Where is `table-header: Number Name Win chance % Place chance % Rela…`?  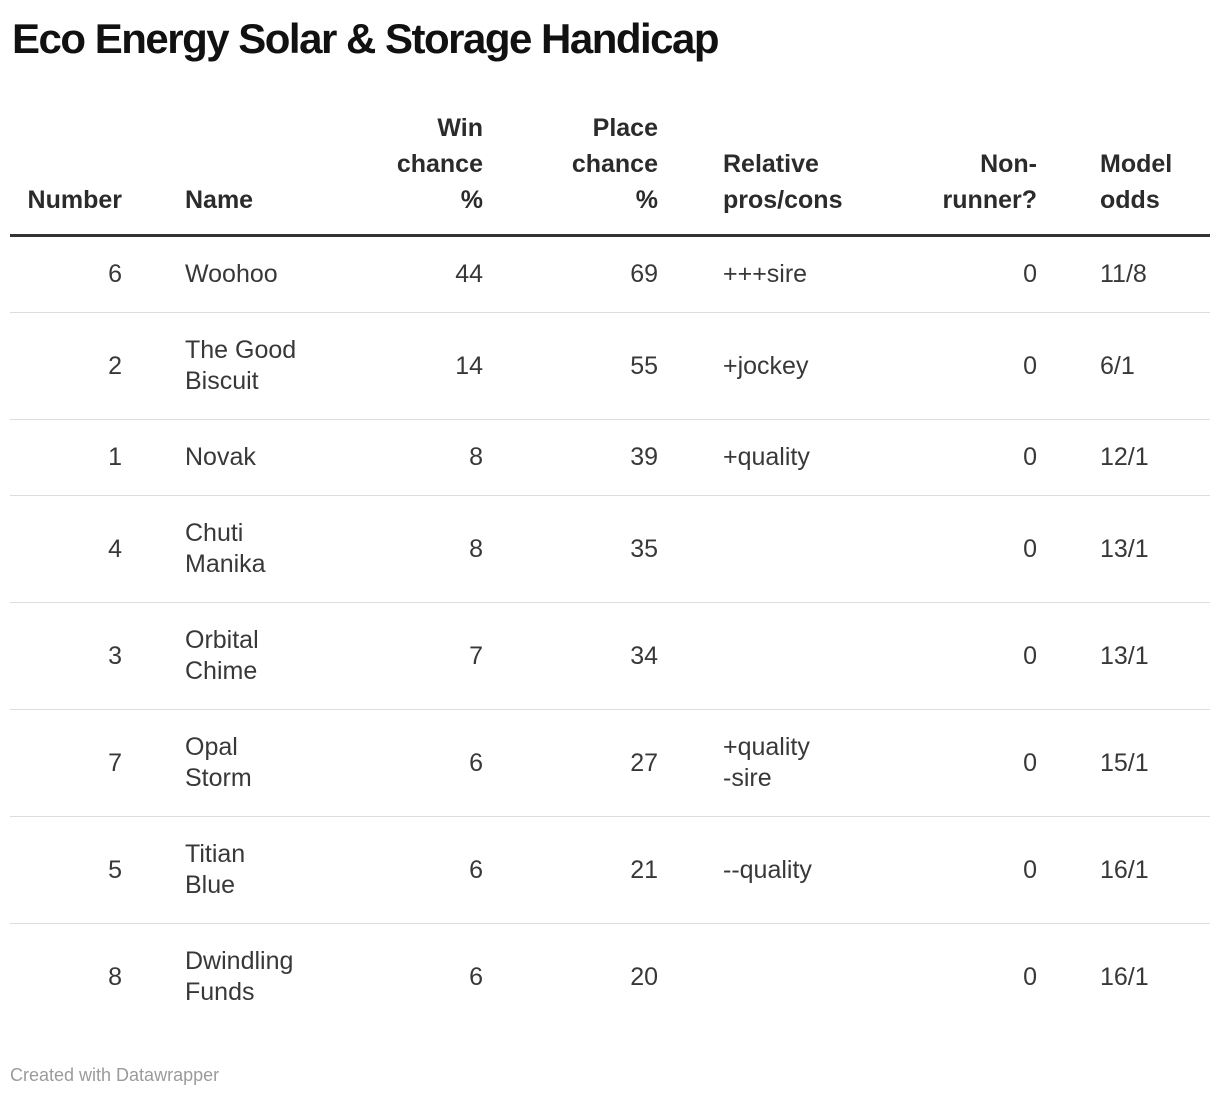 table-header: Number Name Win chance % Place chance % Rela… is located at coordinates (610, 173).